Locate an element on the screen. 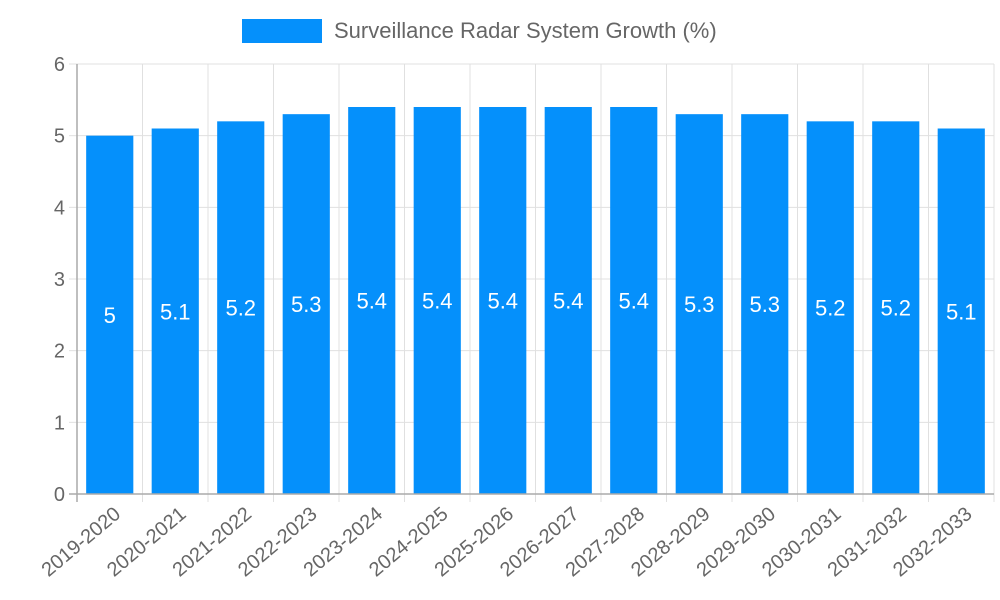 Image resolution: width=1000 pixels, height=600 pixels. bar-value-label: 5 is located at coordinates (110, 315).